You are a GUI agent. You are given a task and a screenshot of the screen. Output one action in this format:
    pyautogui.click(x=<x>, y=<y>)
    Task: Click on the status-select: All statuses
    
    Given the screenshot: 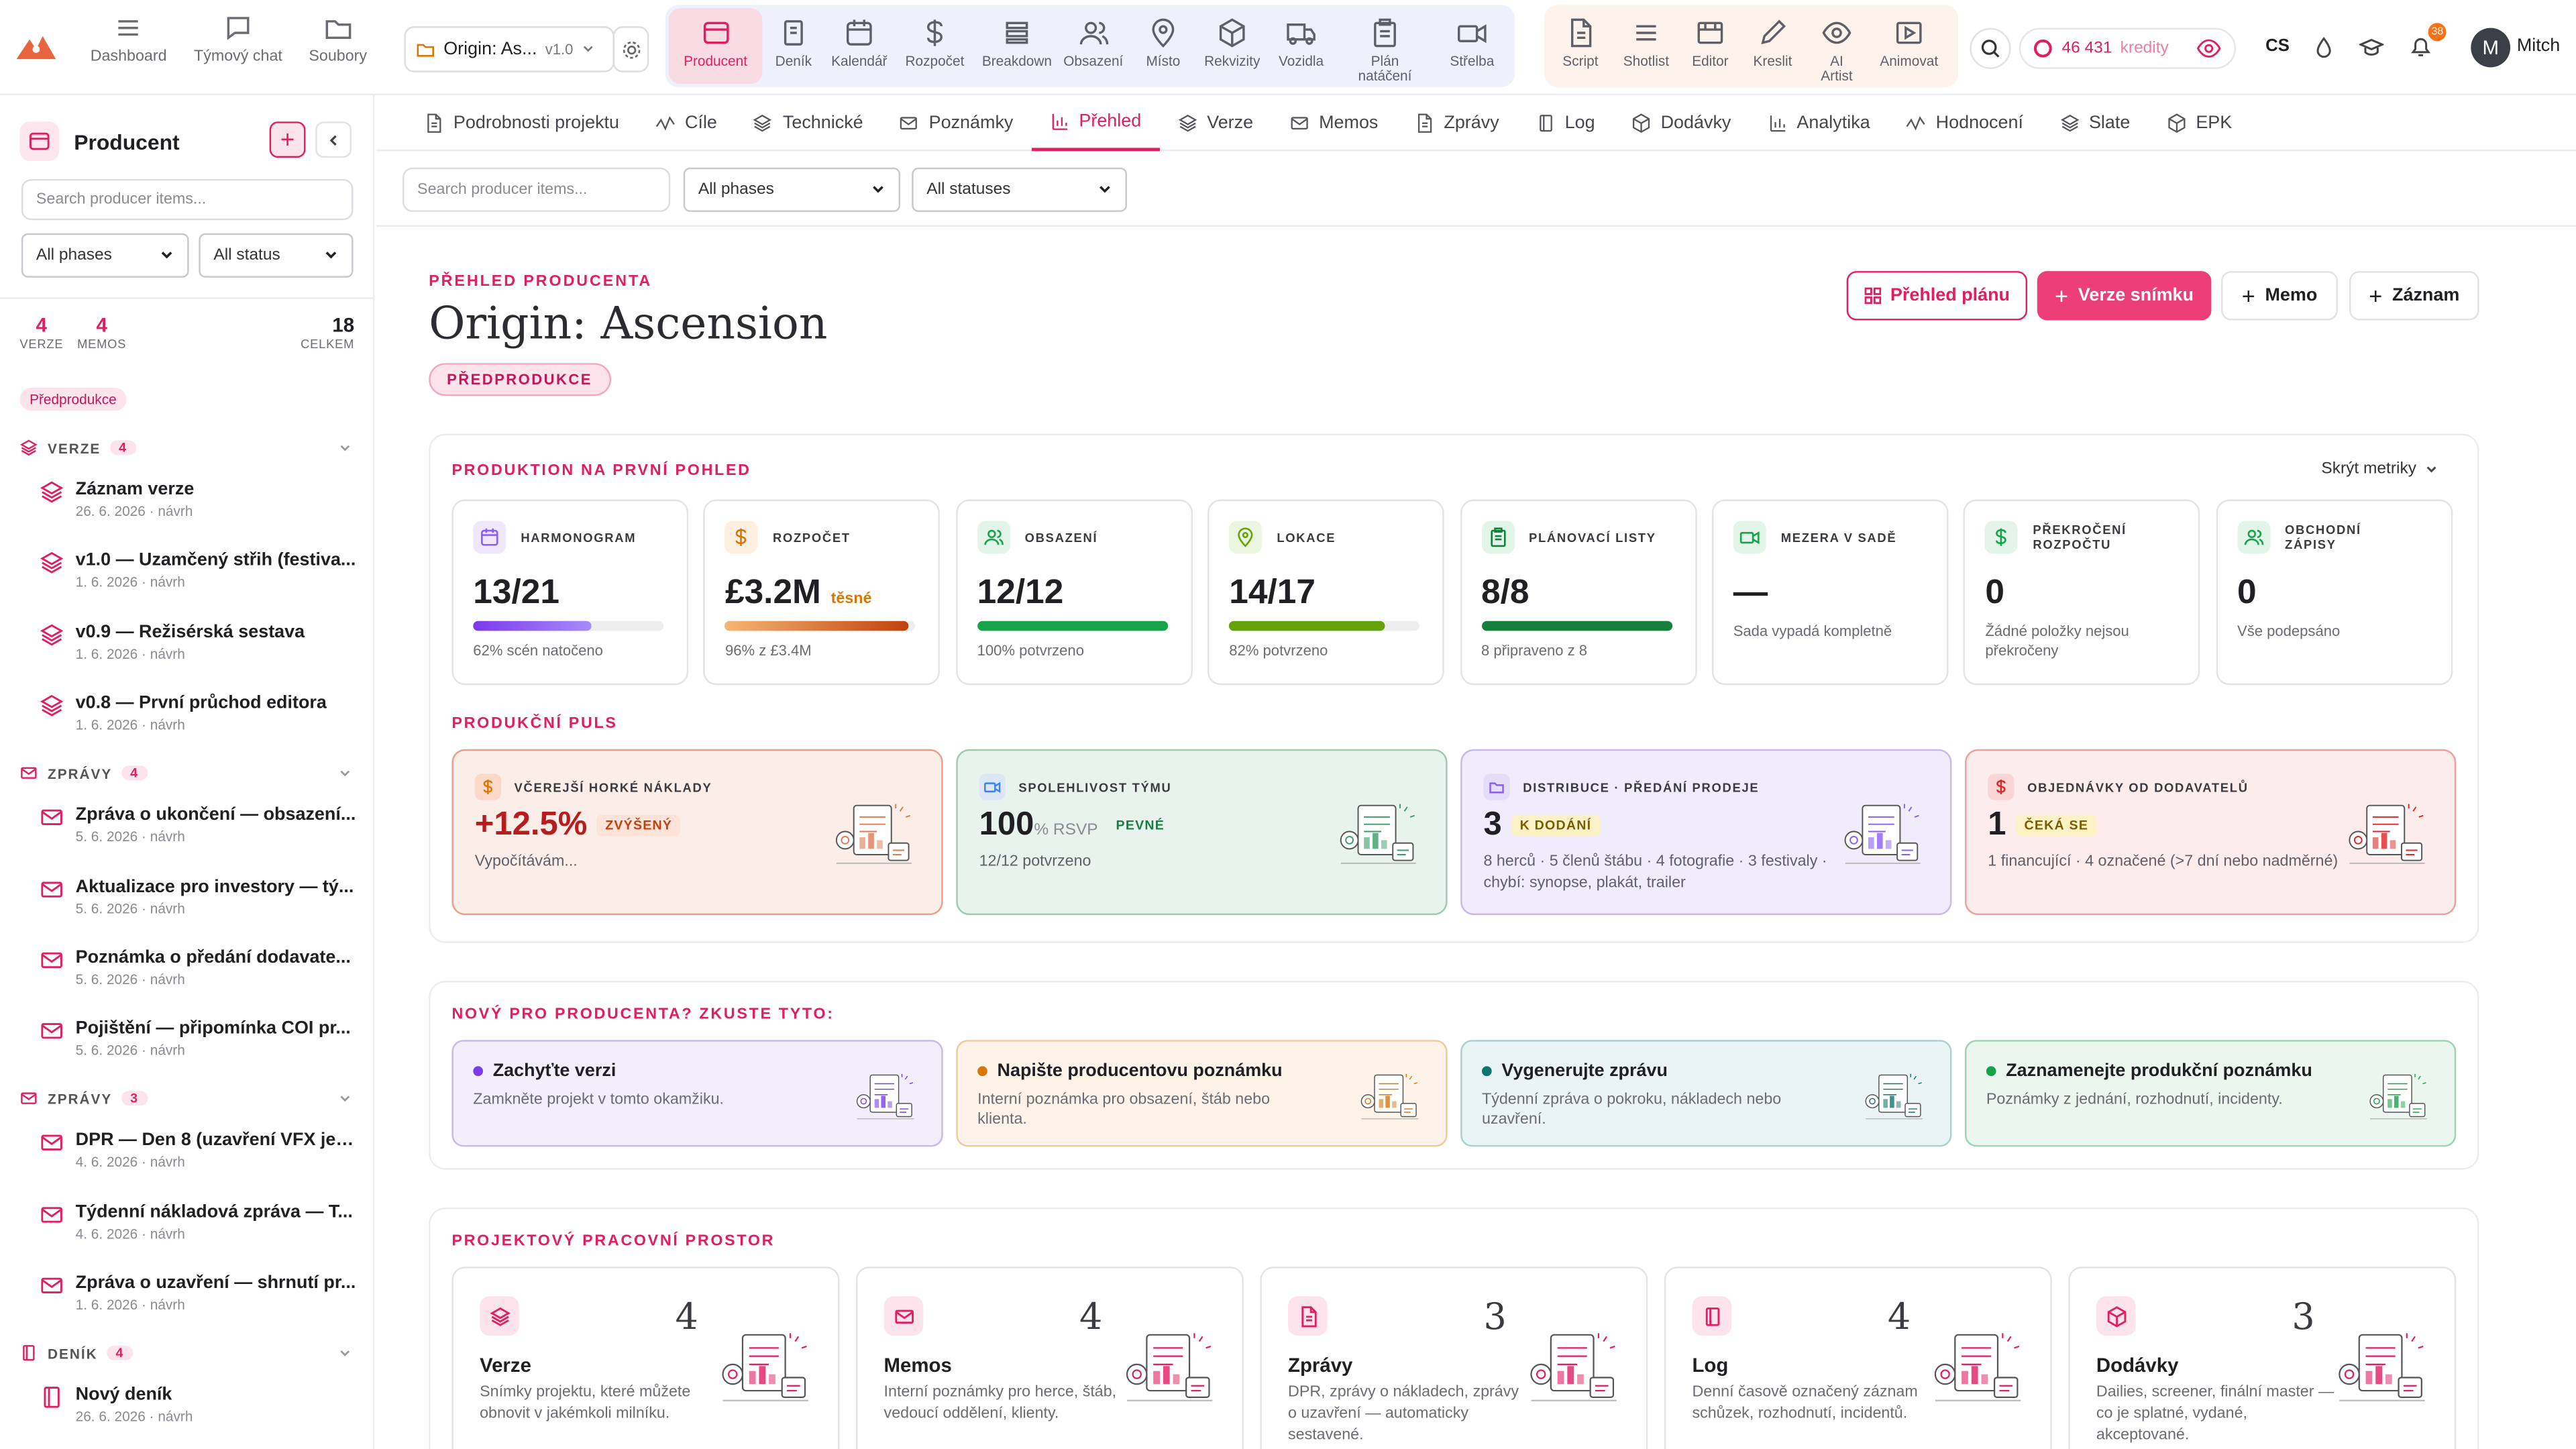 What is the action you would take?
    pyautogui.click(x=1020, y=189)
    